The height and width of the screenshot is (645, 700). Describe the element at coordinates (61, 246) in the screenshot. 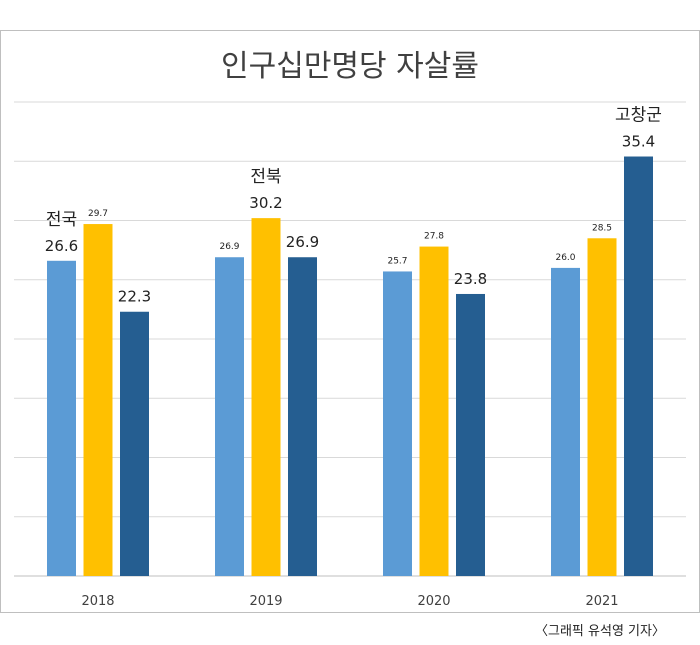

I see `data-label-national-2018: 26.6` at that location.